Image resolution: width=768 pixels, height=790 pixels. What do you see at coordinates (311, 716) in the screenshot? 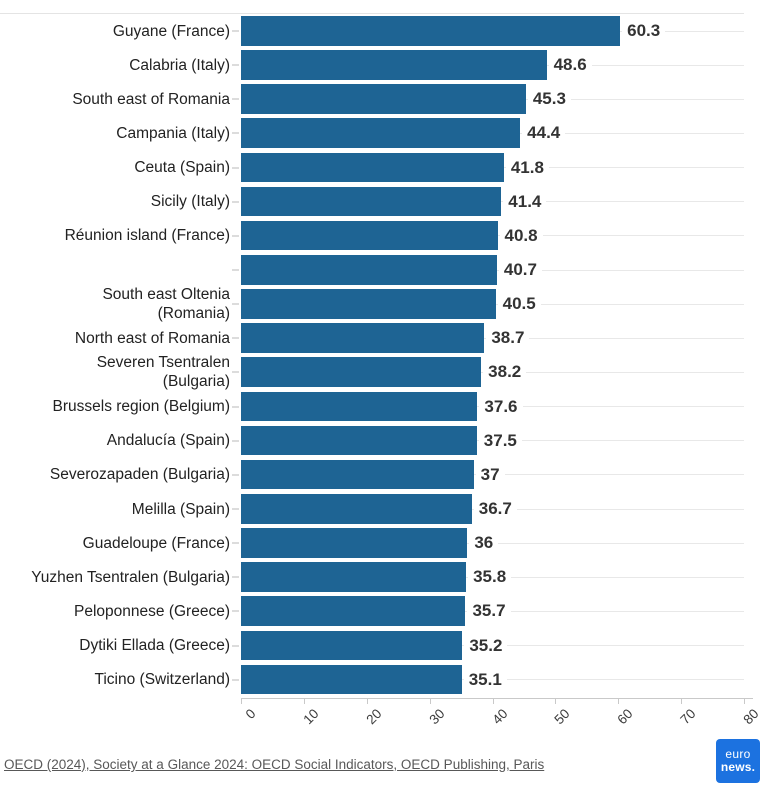
I see `x-tick-label: 10` at bounding box center [311, 716].